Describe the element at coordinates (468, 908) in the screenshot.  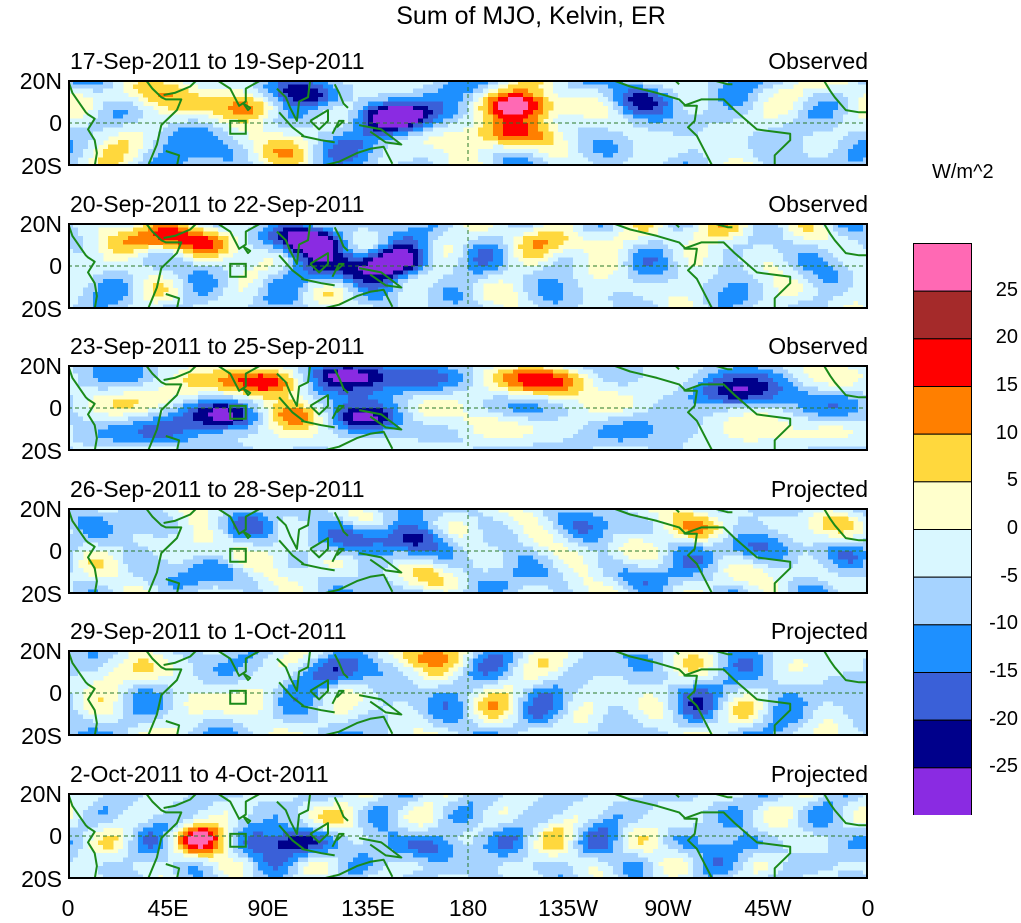
I see `longitude-tick-label: 180` at that location.